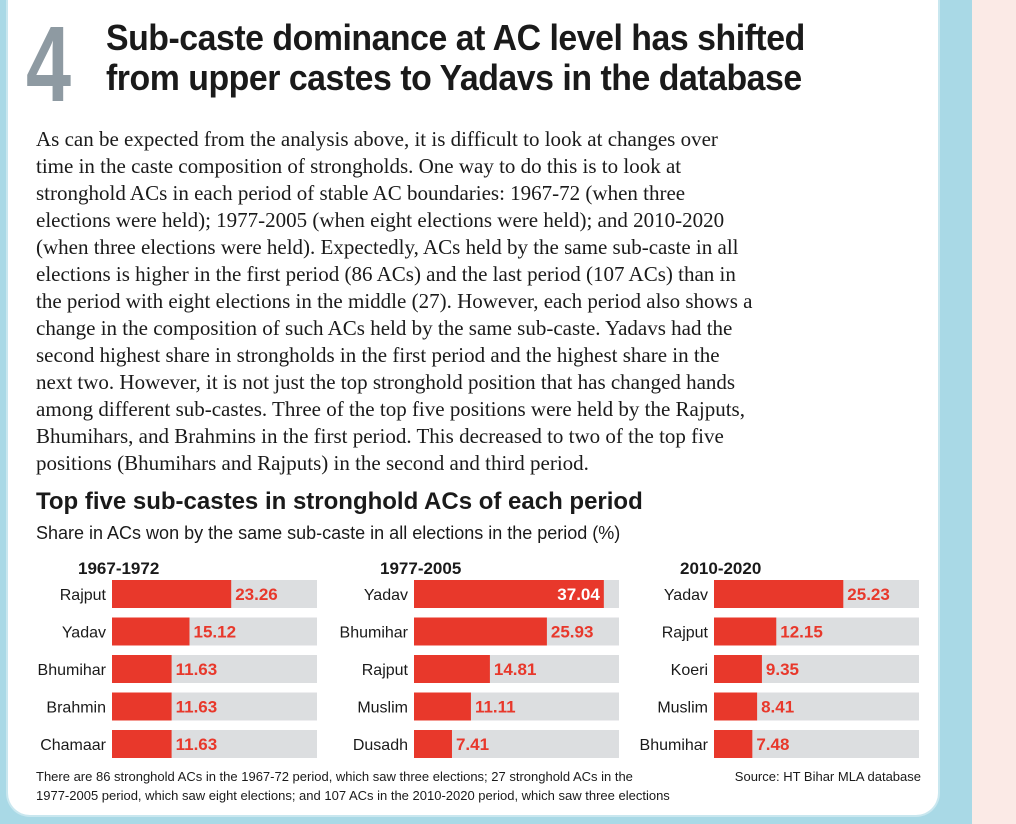 The height and width of the screenshot is (824, 1016). I want to click on value-label: 8.41, so click(777, 707).